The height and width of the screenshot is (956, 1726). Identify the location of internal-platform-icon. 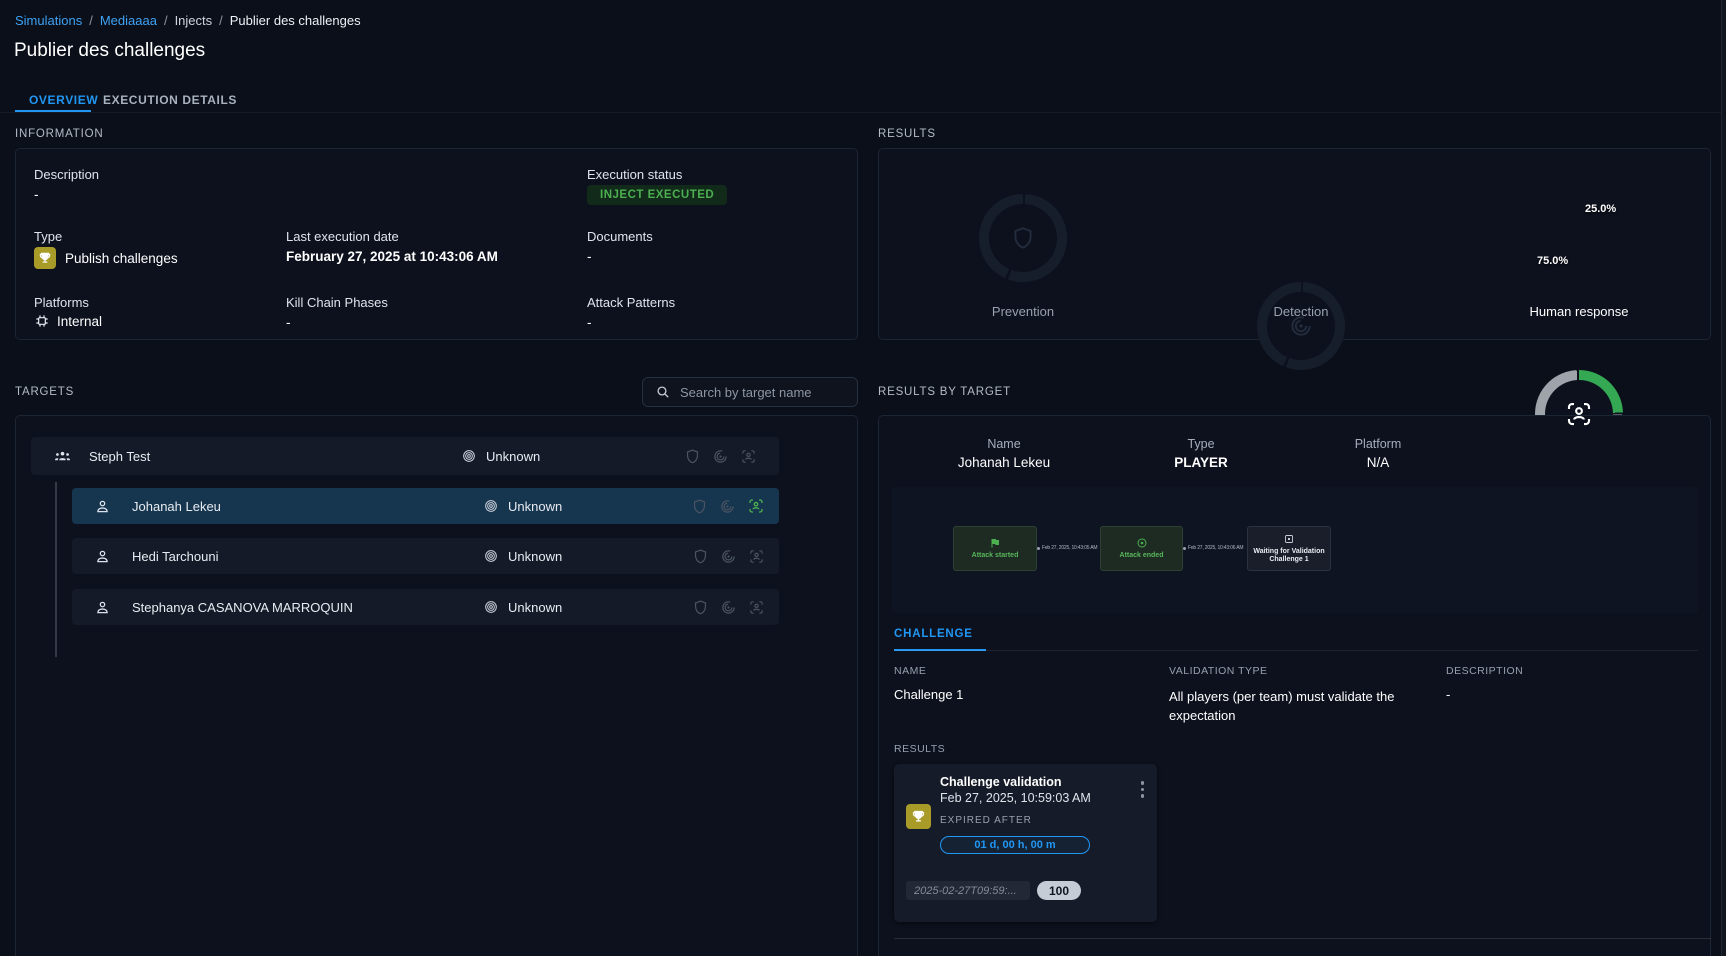
(42, 321).